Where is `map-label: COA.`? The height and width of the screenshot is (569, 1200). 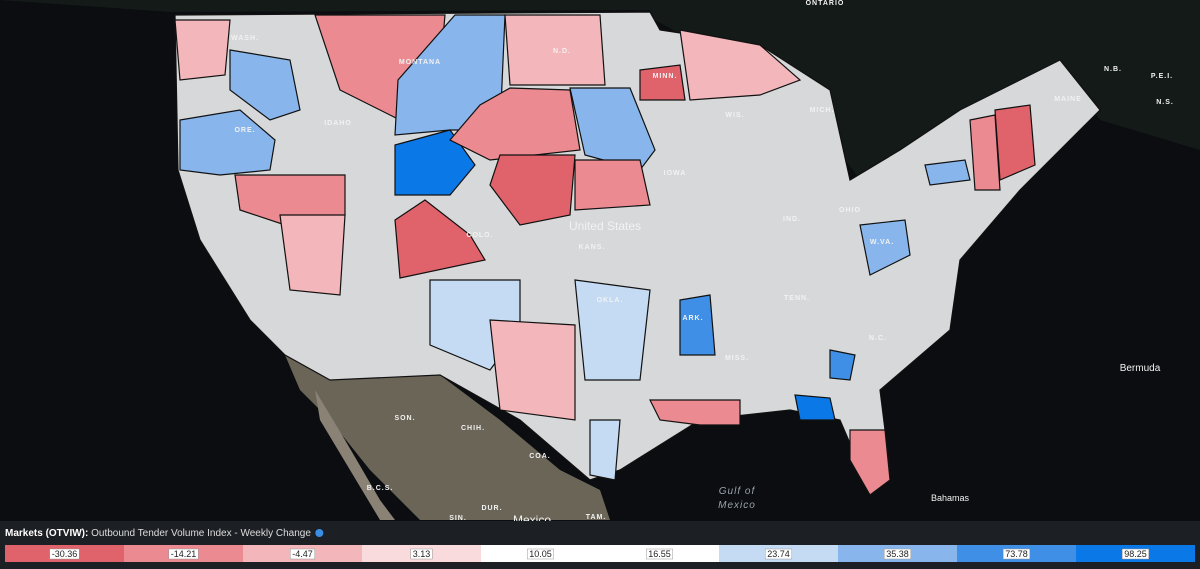
map-label: COA. is located at coordinates (540, 456).